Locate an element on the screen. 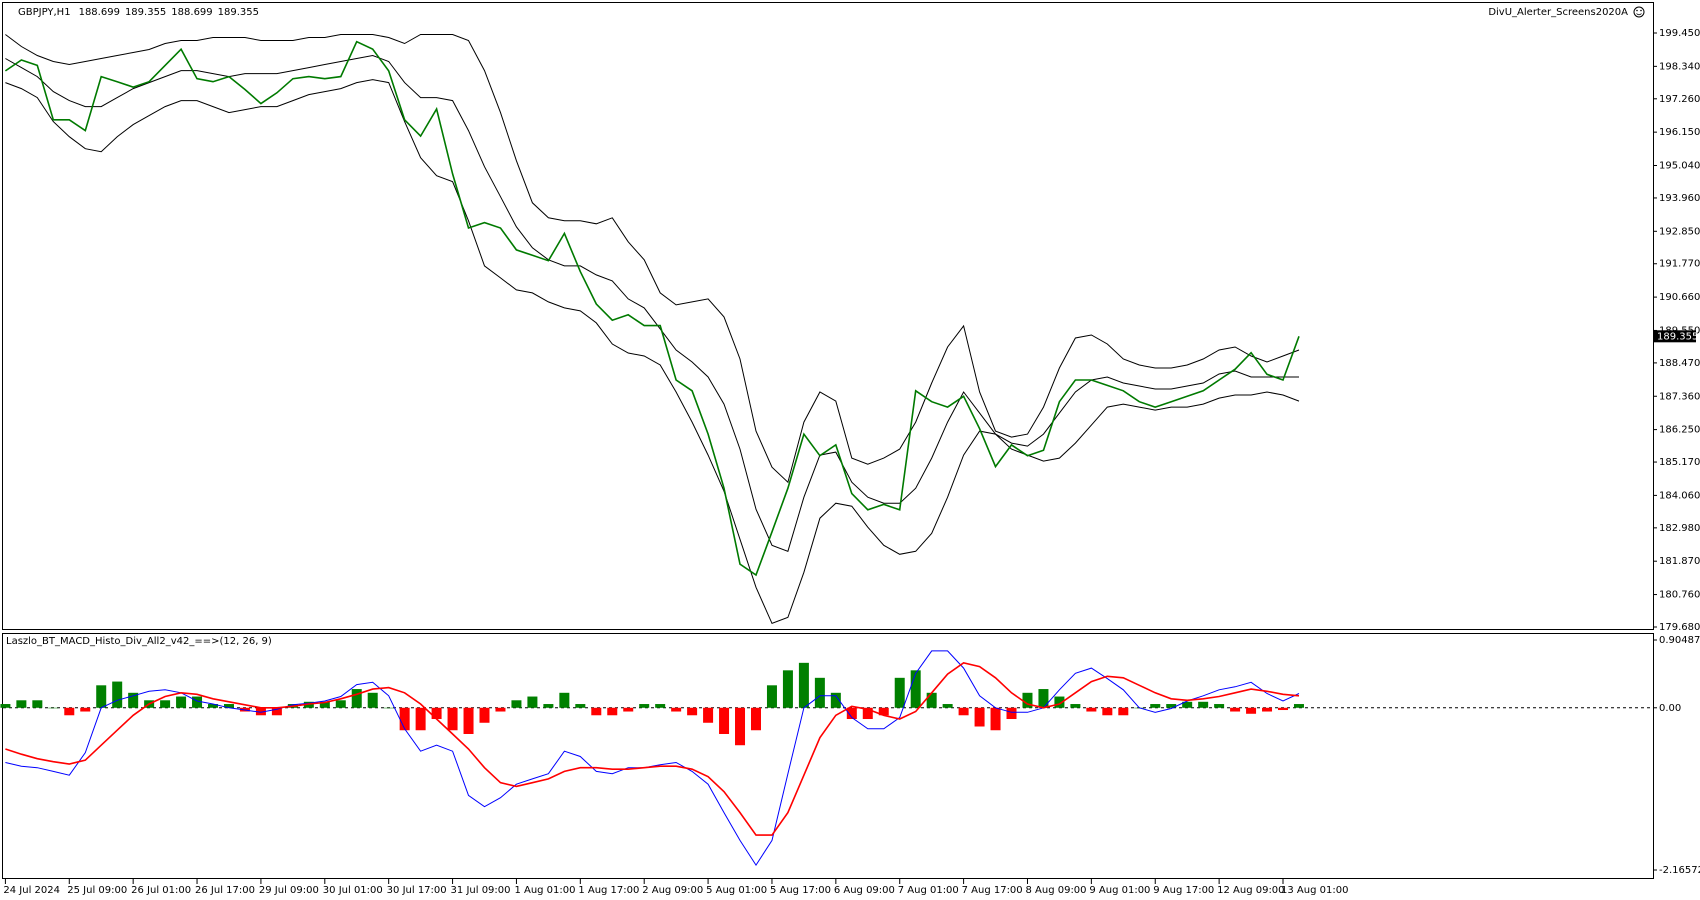 This screenshot has height=900, width=1700. y-tick-label: 195.040 is located at coordinates (1679, 166).